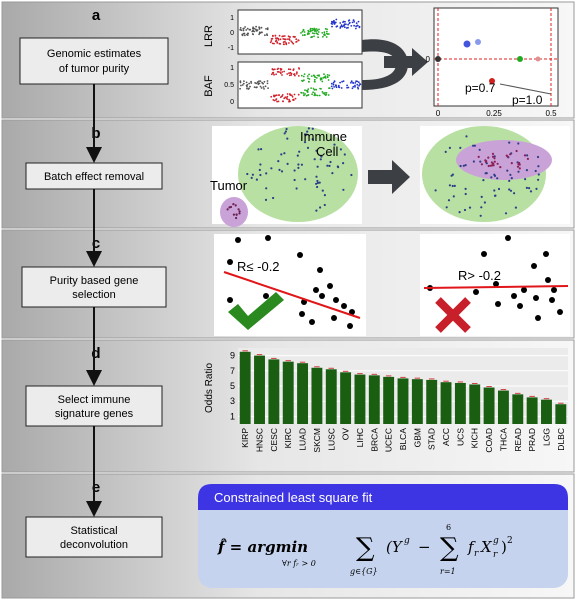  I want to click on immune-ellipse-before, so click(298, 174).